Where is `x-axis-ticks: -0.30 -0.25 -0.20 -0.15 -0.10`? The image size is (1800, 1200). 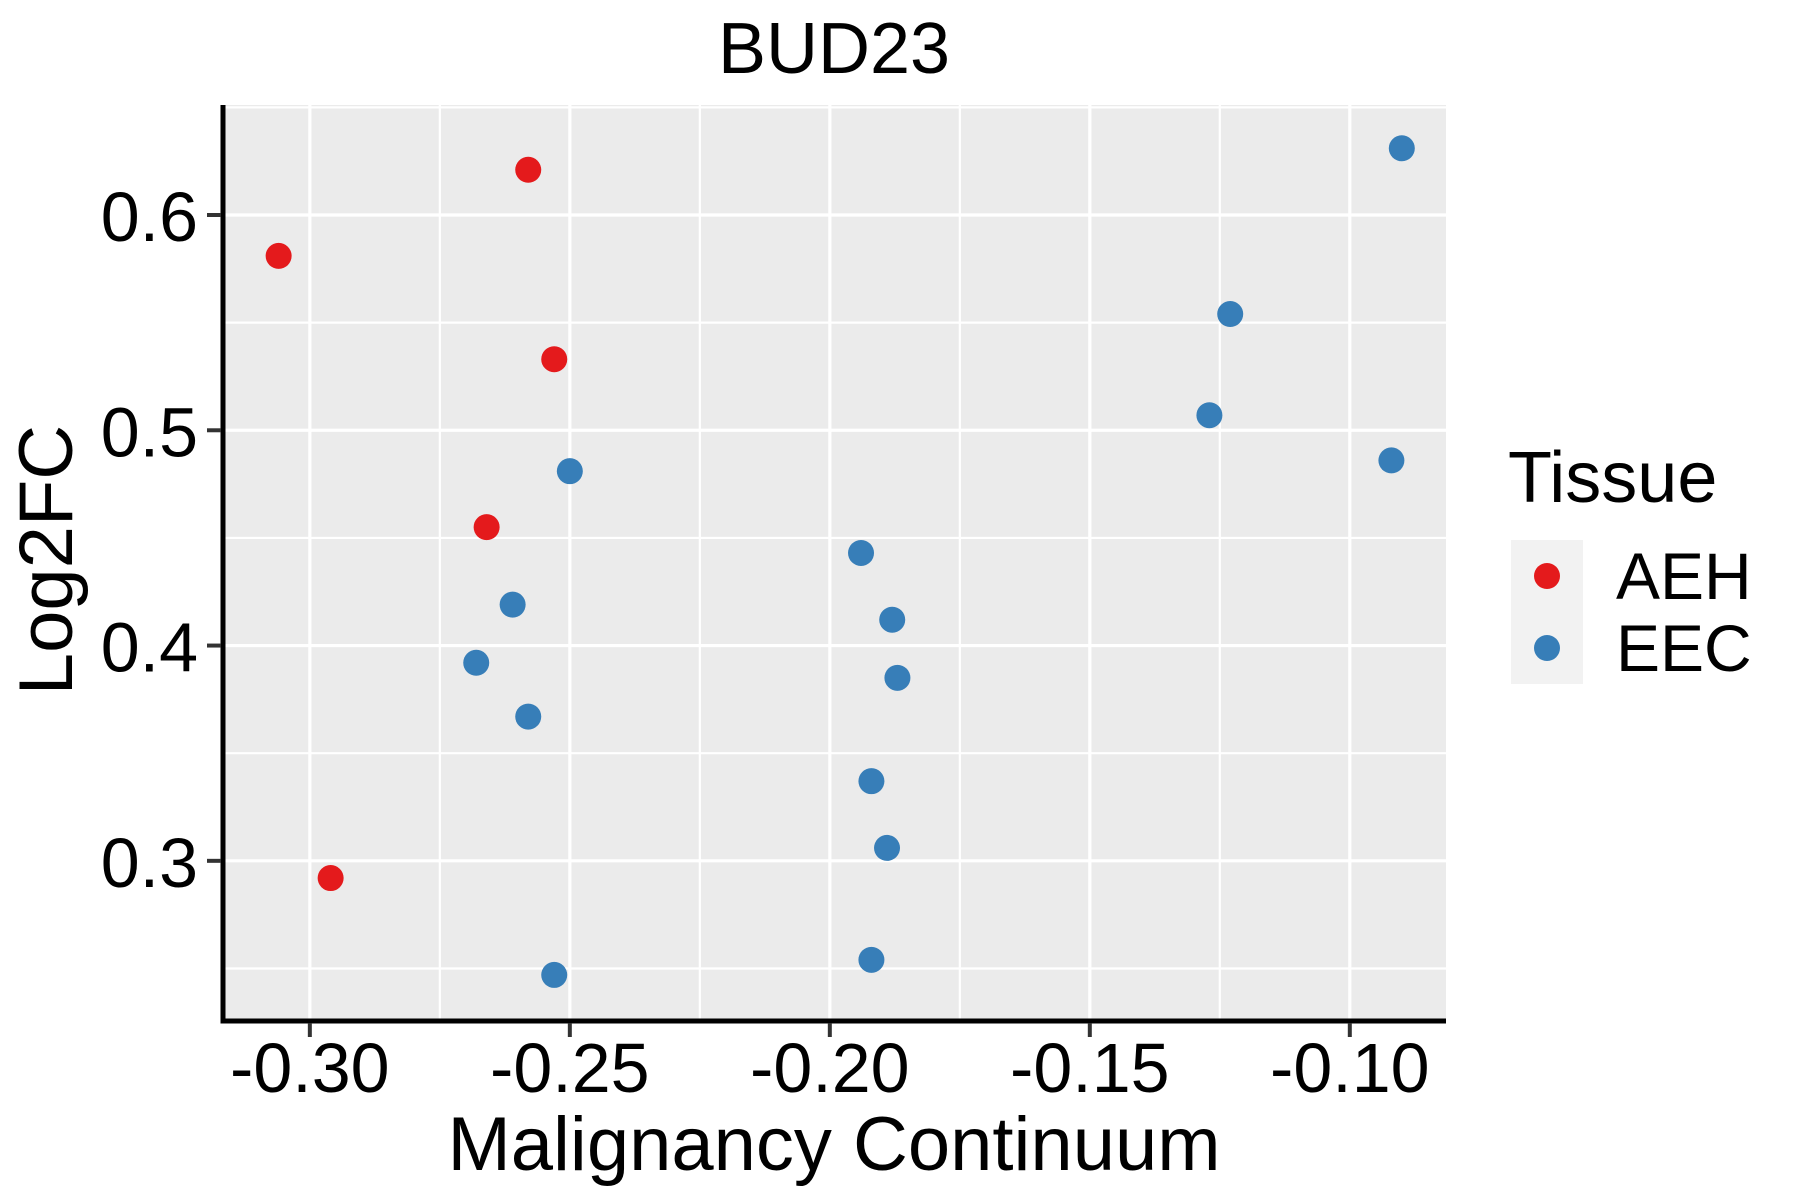 x-axis-ticks: -0.30 -0.25 -0.20 -0.15 -0.10 is located at coordinates (830, 1065).